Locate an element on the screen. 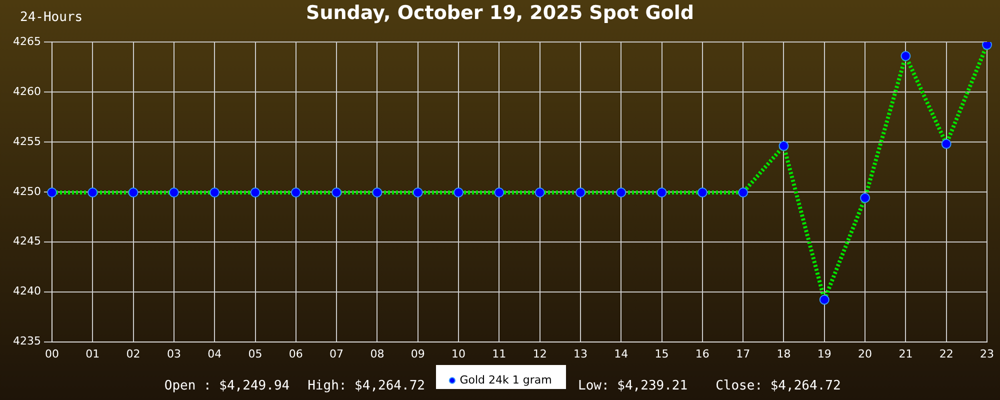 The width and height of the screenshot is (1000, 400). legend-label: Gold 24k 1 gram is located at coordinates (506, 379).